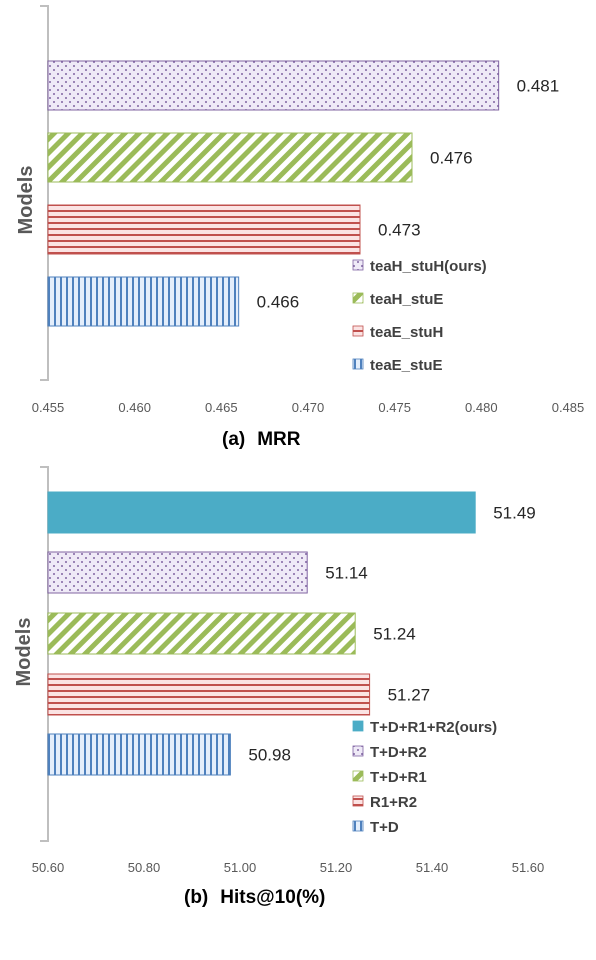  I want to click on data-label: 50.98, so click(269, 755).